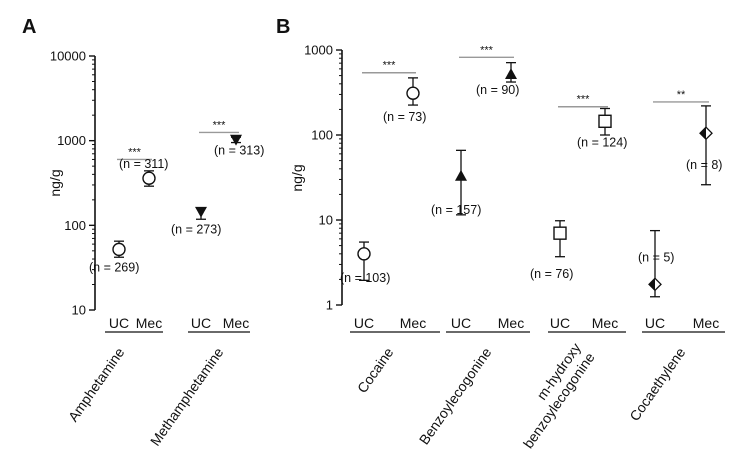 This screenshot has height=465, width=750. Describe the element at coordinates (551, 274) in the screenshot. I see `n-count-label: (n = 76)` at that location.